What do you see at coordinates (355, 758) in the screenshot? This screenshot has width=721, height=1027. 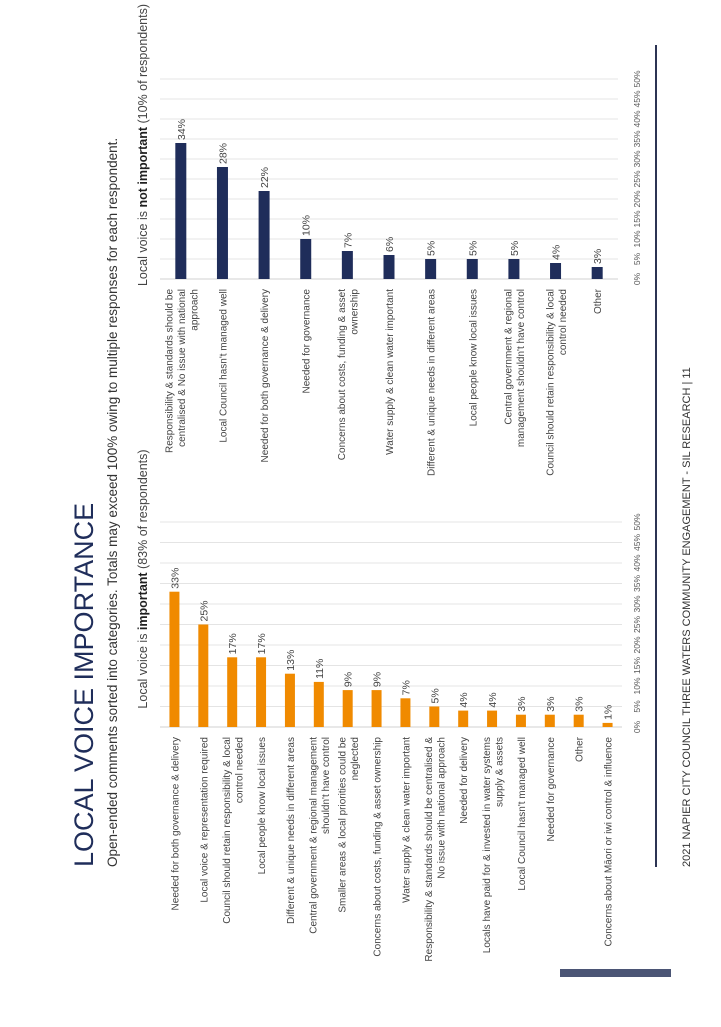 I see `category-label-line: neglected` at bounding box center [355, 758].